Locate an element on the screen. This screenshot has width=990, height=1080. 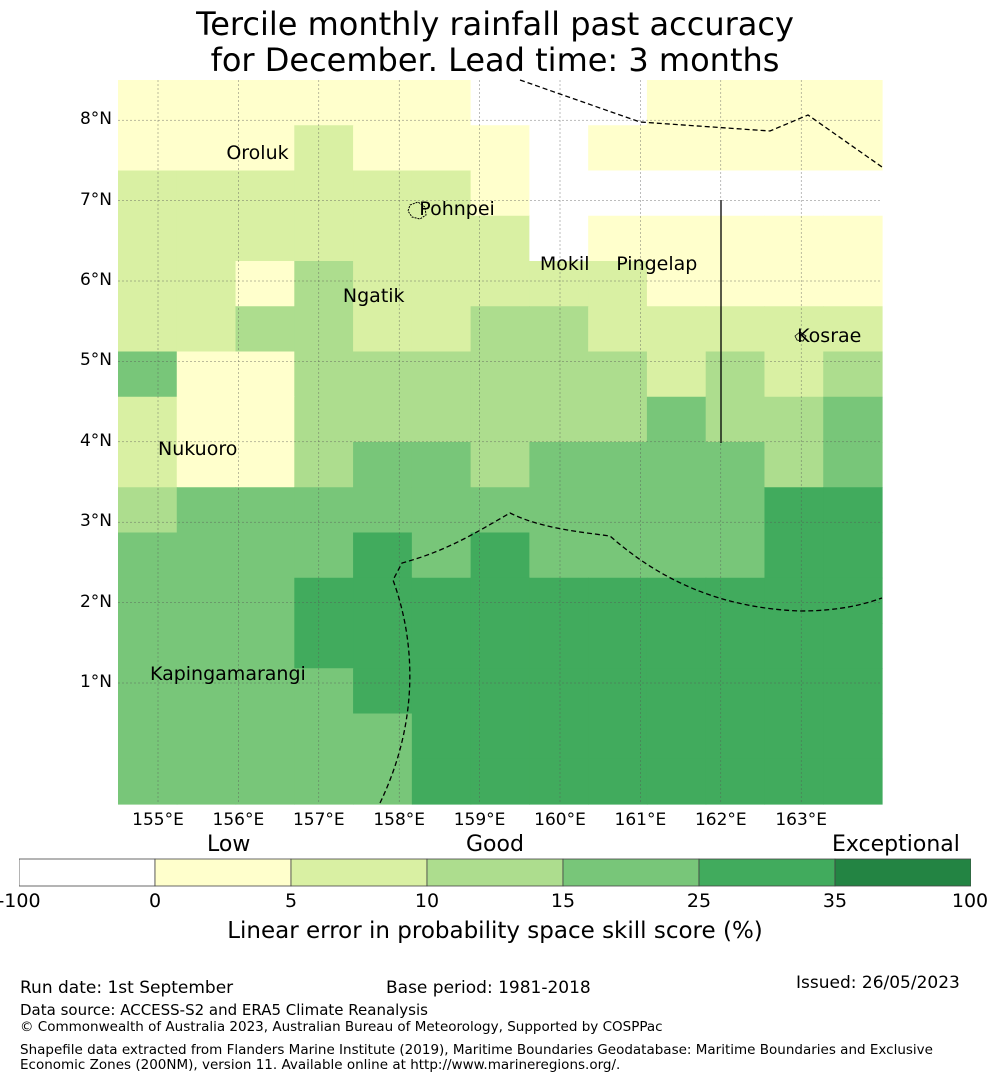
lon-tick-label: 157°E is located at coordinates (318, 820).